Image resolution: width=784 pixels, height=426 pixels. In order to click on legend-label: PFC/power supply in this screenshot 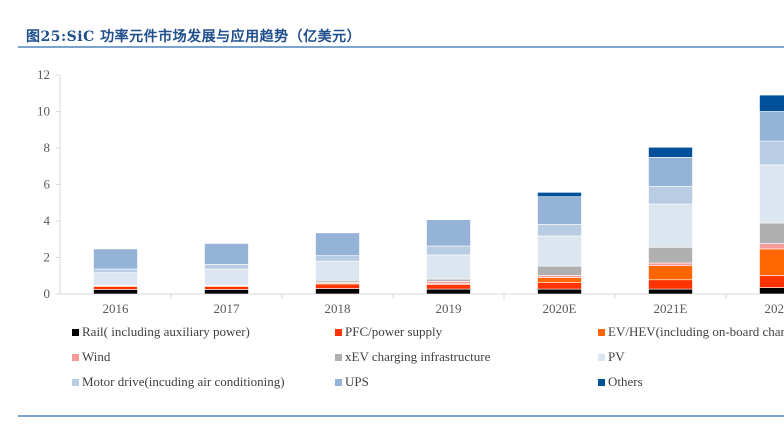, I will do `click(394, 331)`.